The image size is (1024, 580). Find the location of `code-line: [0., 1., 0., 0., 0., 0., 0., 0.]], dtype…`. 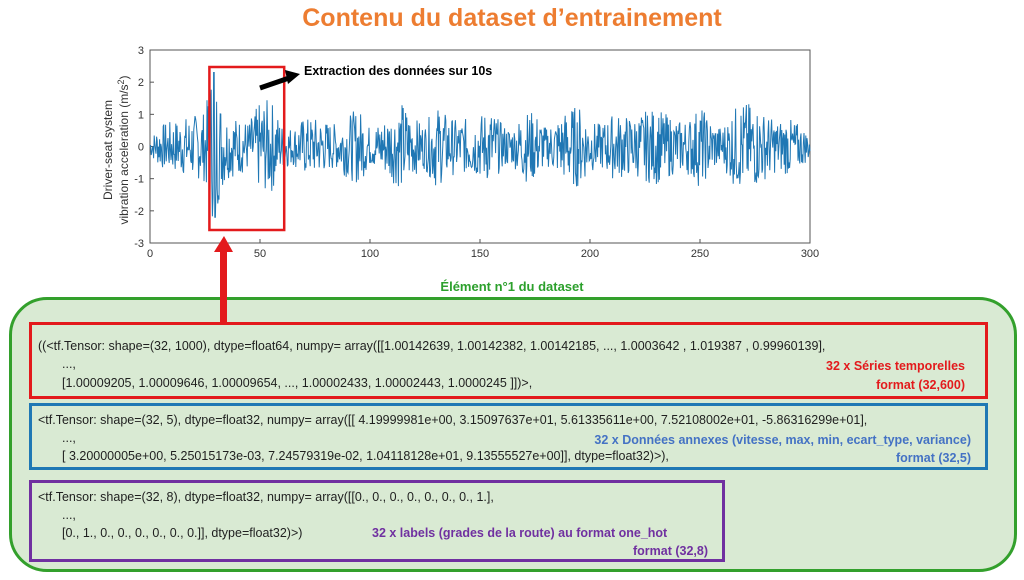

code-line: [0., 1., 0., 0., 0., 0., 0., 0.]], dtype… is located at coordinates (182, 533).